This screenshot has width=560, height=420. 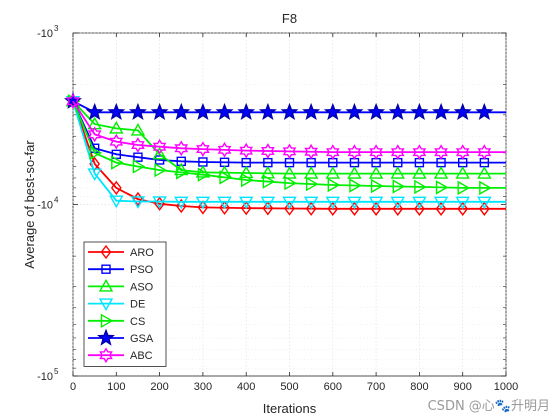 What do you see at coordinates (142, 287) in the screenshot?
I see `legend-label-aso: ASO` at bounding box center [142, 287].